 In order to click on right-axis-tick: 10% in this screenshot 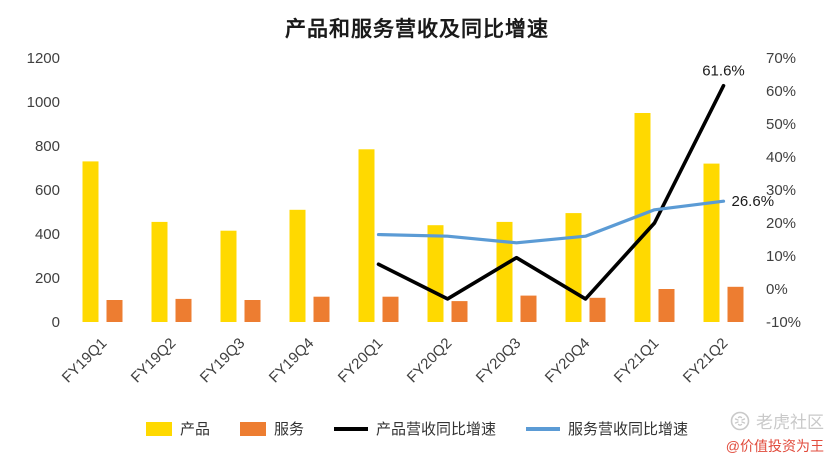, I will do `click(781, 256)`.